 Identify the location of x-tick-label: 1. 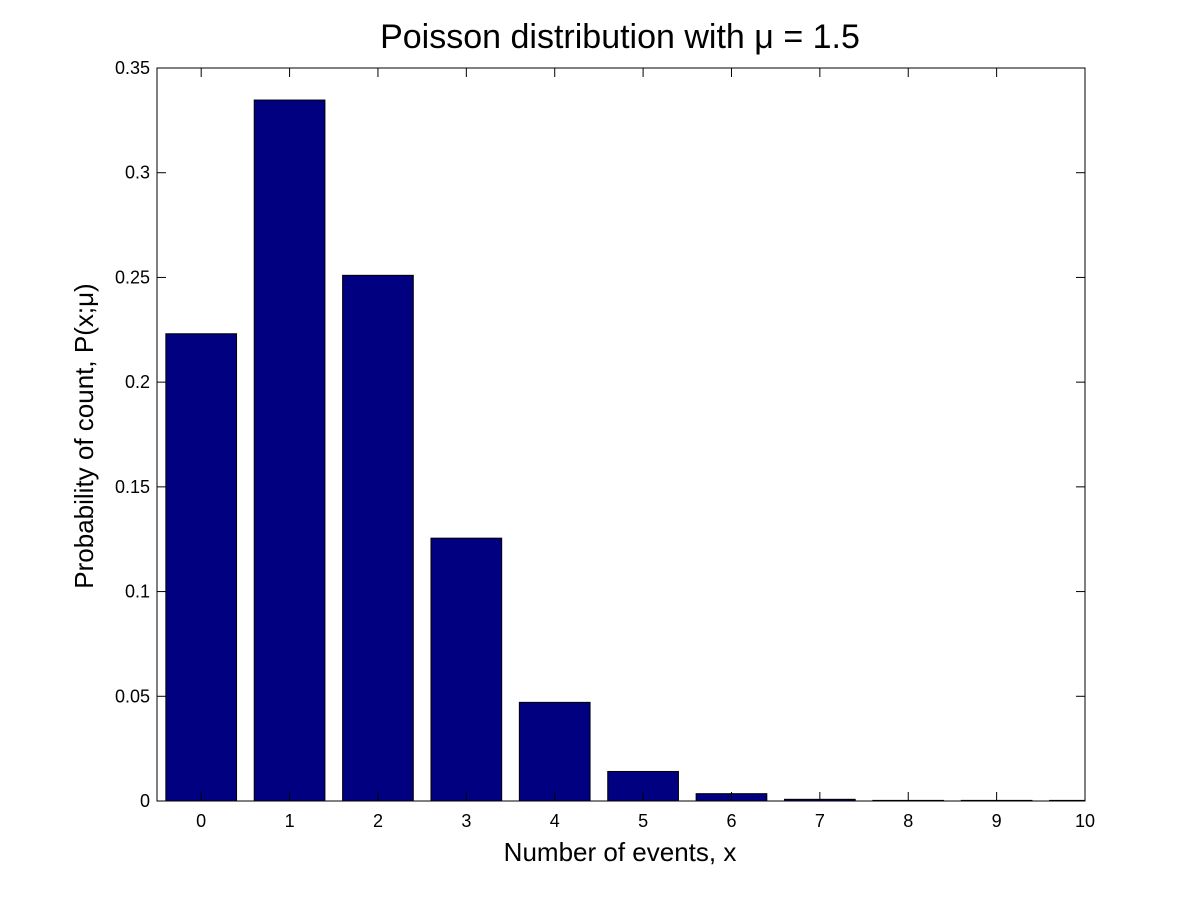
(290, 821).